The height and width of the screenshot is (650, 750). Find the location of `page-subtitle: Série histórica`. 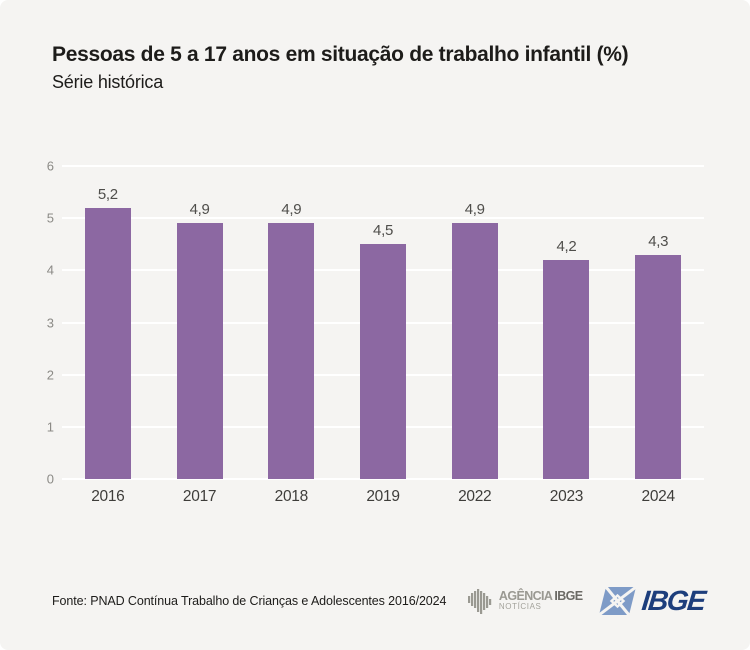

page-subtitle: Série histórica is located at coordinates (108, 82).